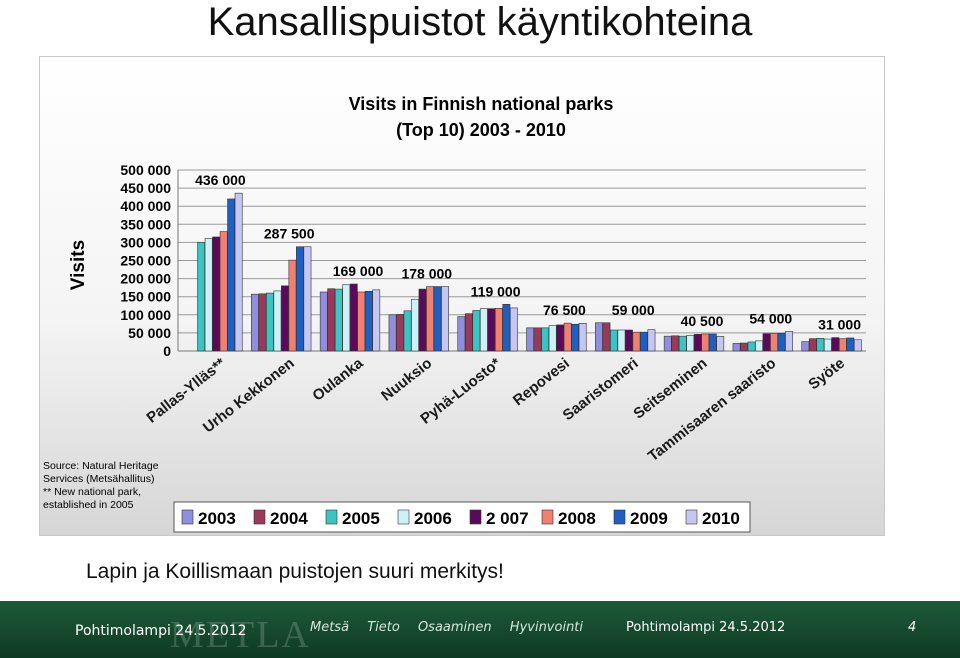 This screenshot has height=658, width=960. What do you see at coordinates (462, 517) in the screenshot?
I see `legend-box` at bounding box center [462, 517].